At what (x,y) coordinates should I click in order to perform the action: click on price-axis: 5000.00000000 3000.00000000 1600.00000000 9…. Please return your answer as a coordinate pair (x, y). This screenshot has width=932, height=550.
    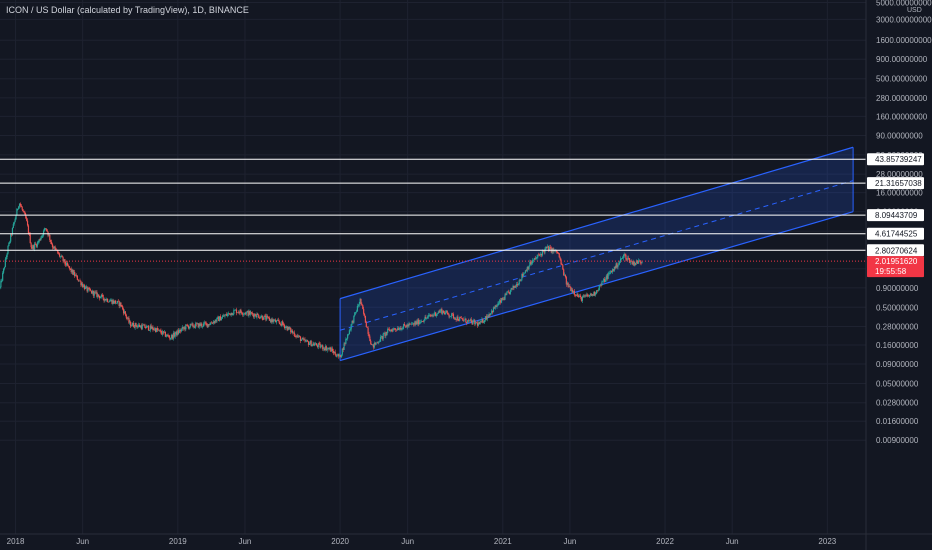
    Looking at the image, I should click on (904, 222).